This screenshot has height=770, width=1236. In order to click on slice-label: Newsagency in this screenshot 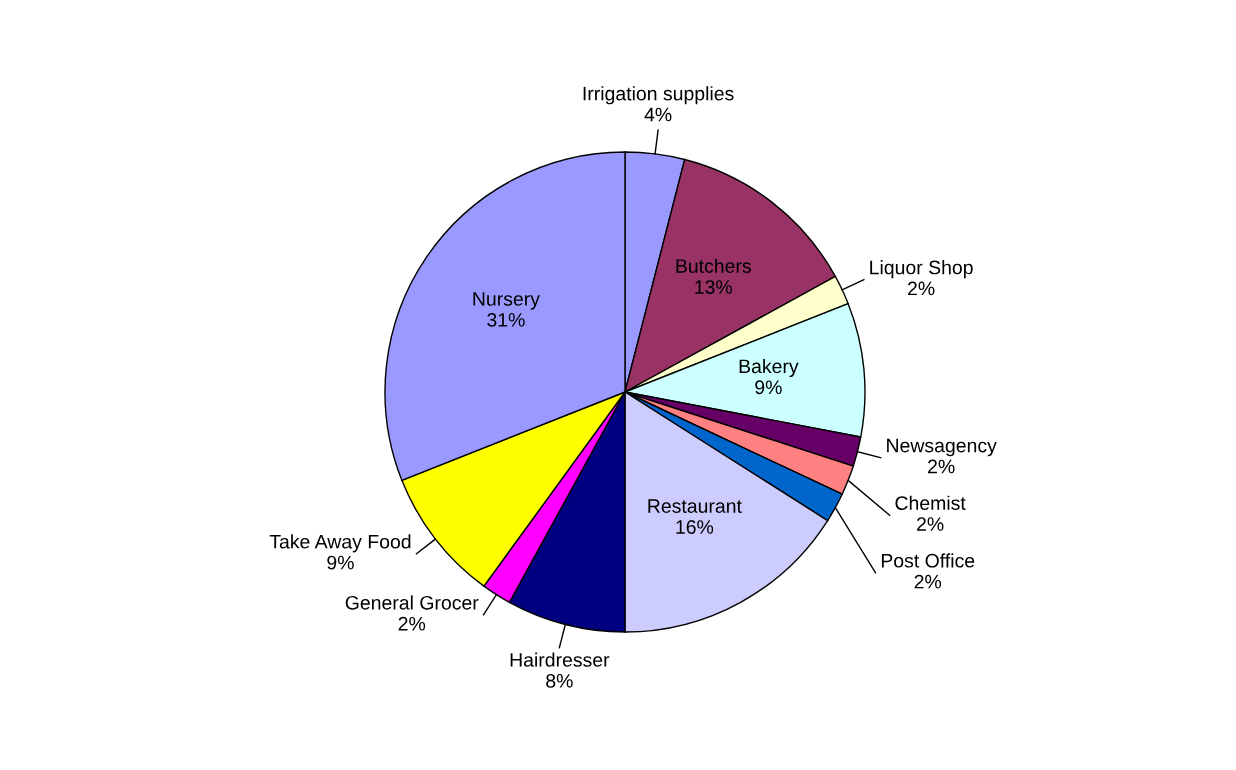, I will do `click(942, 447)`.